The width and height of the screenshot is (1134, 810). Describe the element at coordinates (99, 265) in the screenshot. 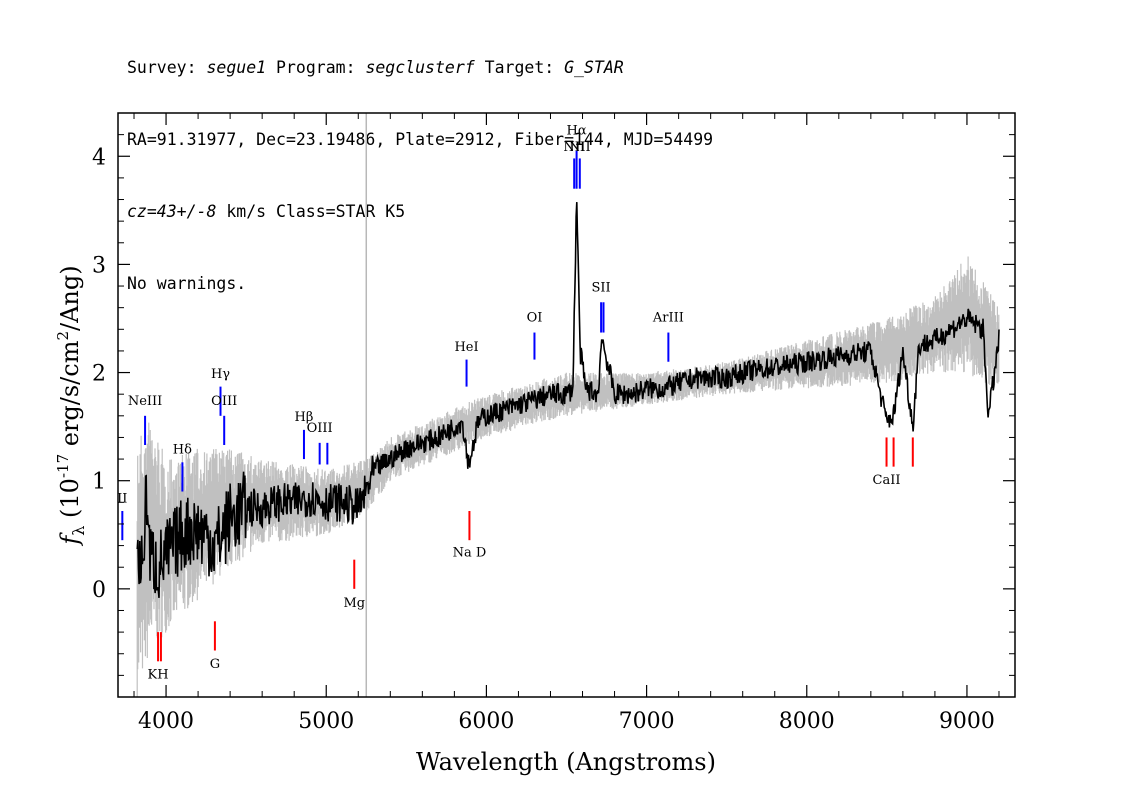

I see `y-tick-label: 3` at that location.